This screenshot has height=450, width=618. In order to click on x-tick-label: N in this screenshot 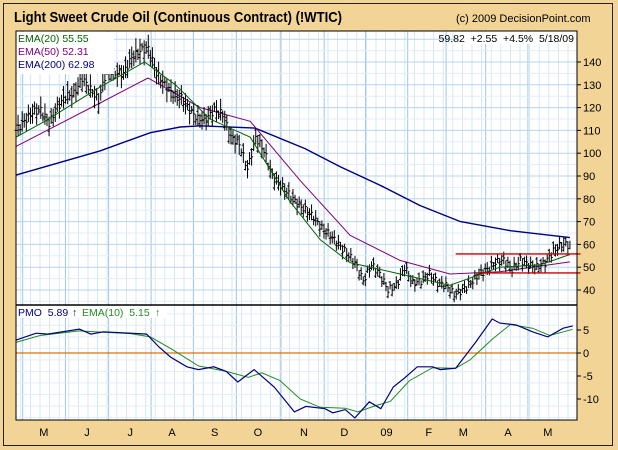, I will do `click(304, 433)`.